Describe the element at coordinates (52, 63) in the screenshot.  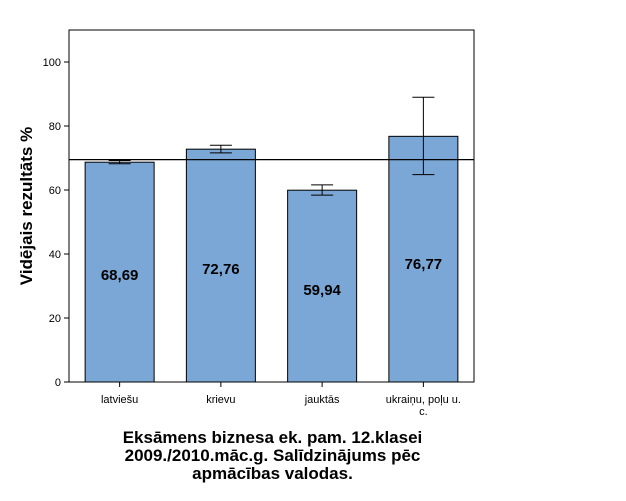
I see `y-tick-label: 100` at that location.